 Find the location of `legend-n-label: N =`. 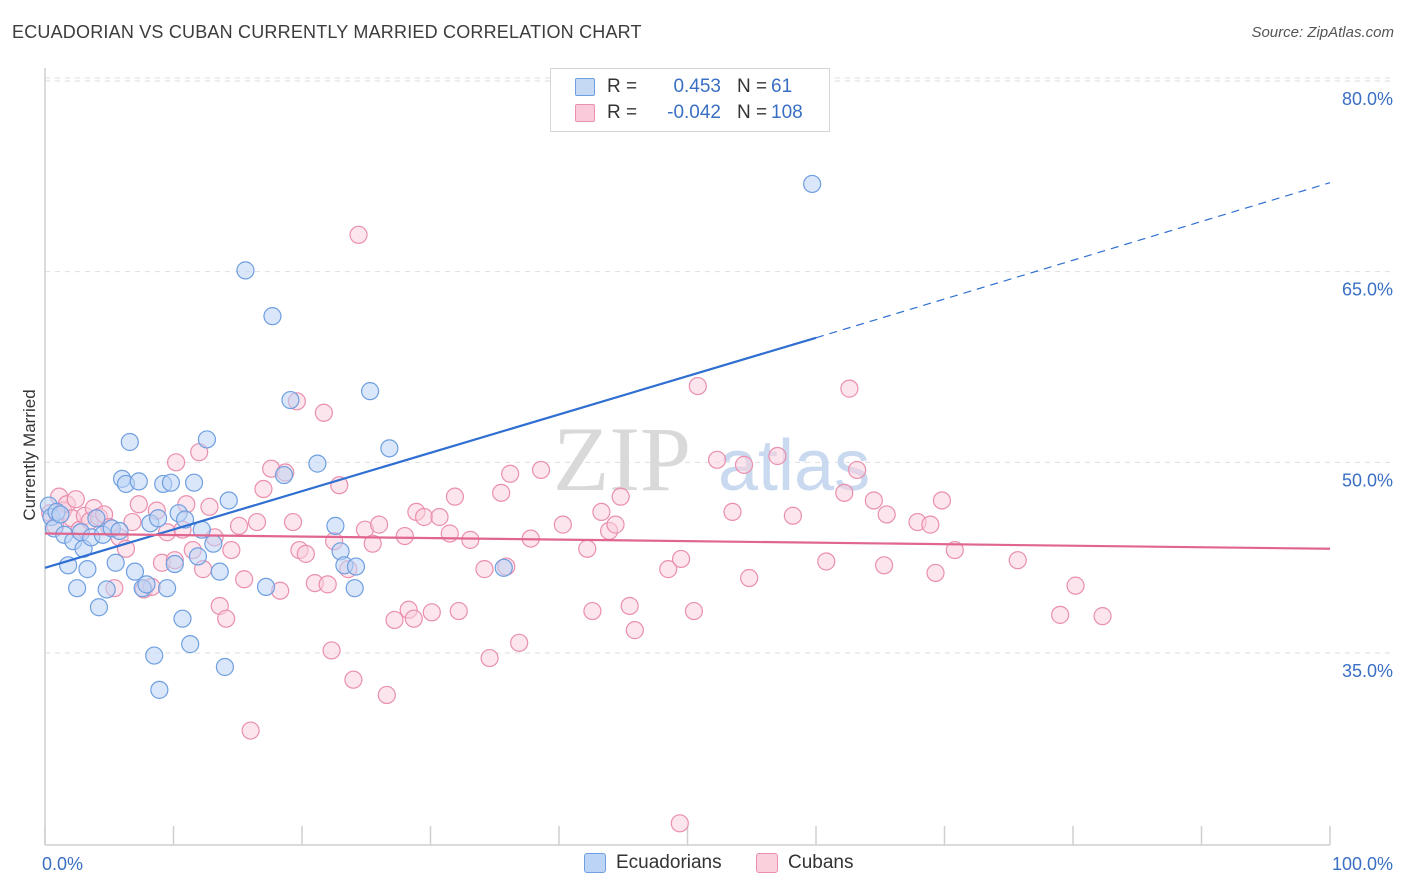

legend-n-label: N = is located at coordinates (752, 86).